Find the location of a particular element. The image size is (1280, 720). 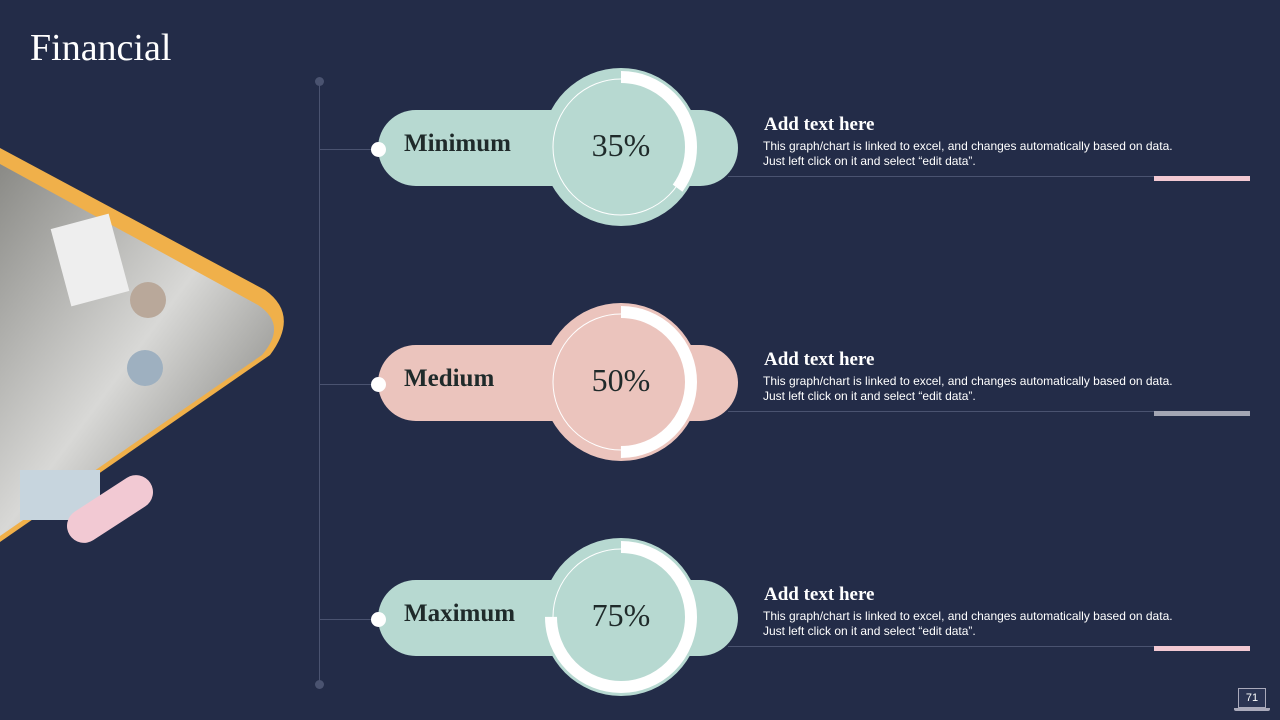

level-label: Medium is located at coordinates (449, 378).